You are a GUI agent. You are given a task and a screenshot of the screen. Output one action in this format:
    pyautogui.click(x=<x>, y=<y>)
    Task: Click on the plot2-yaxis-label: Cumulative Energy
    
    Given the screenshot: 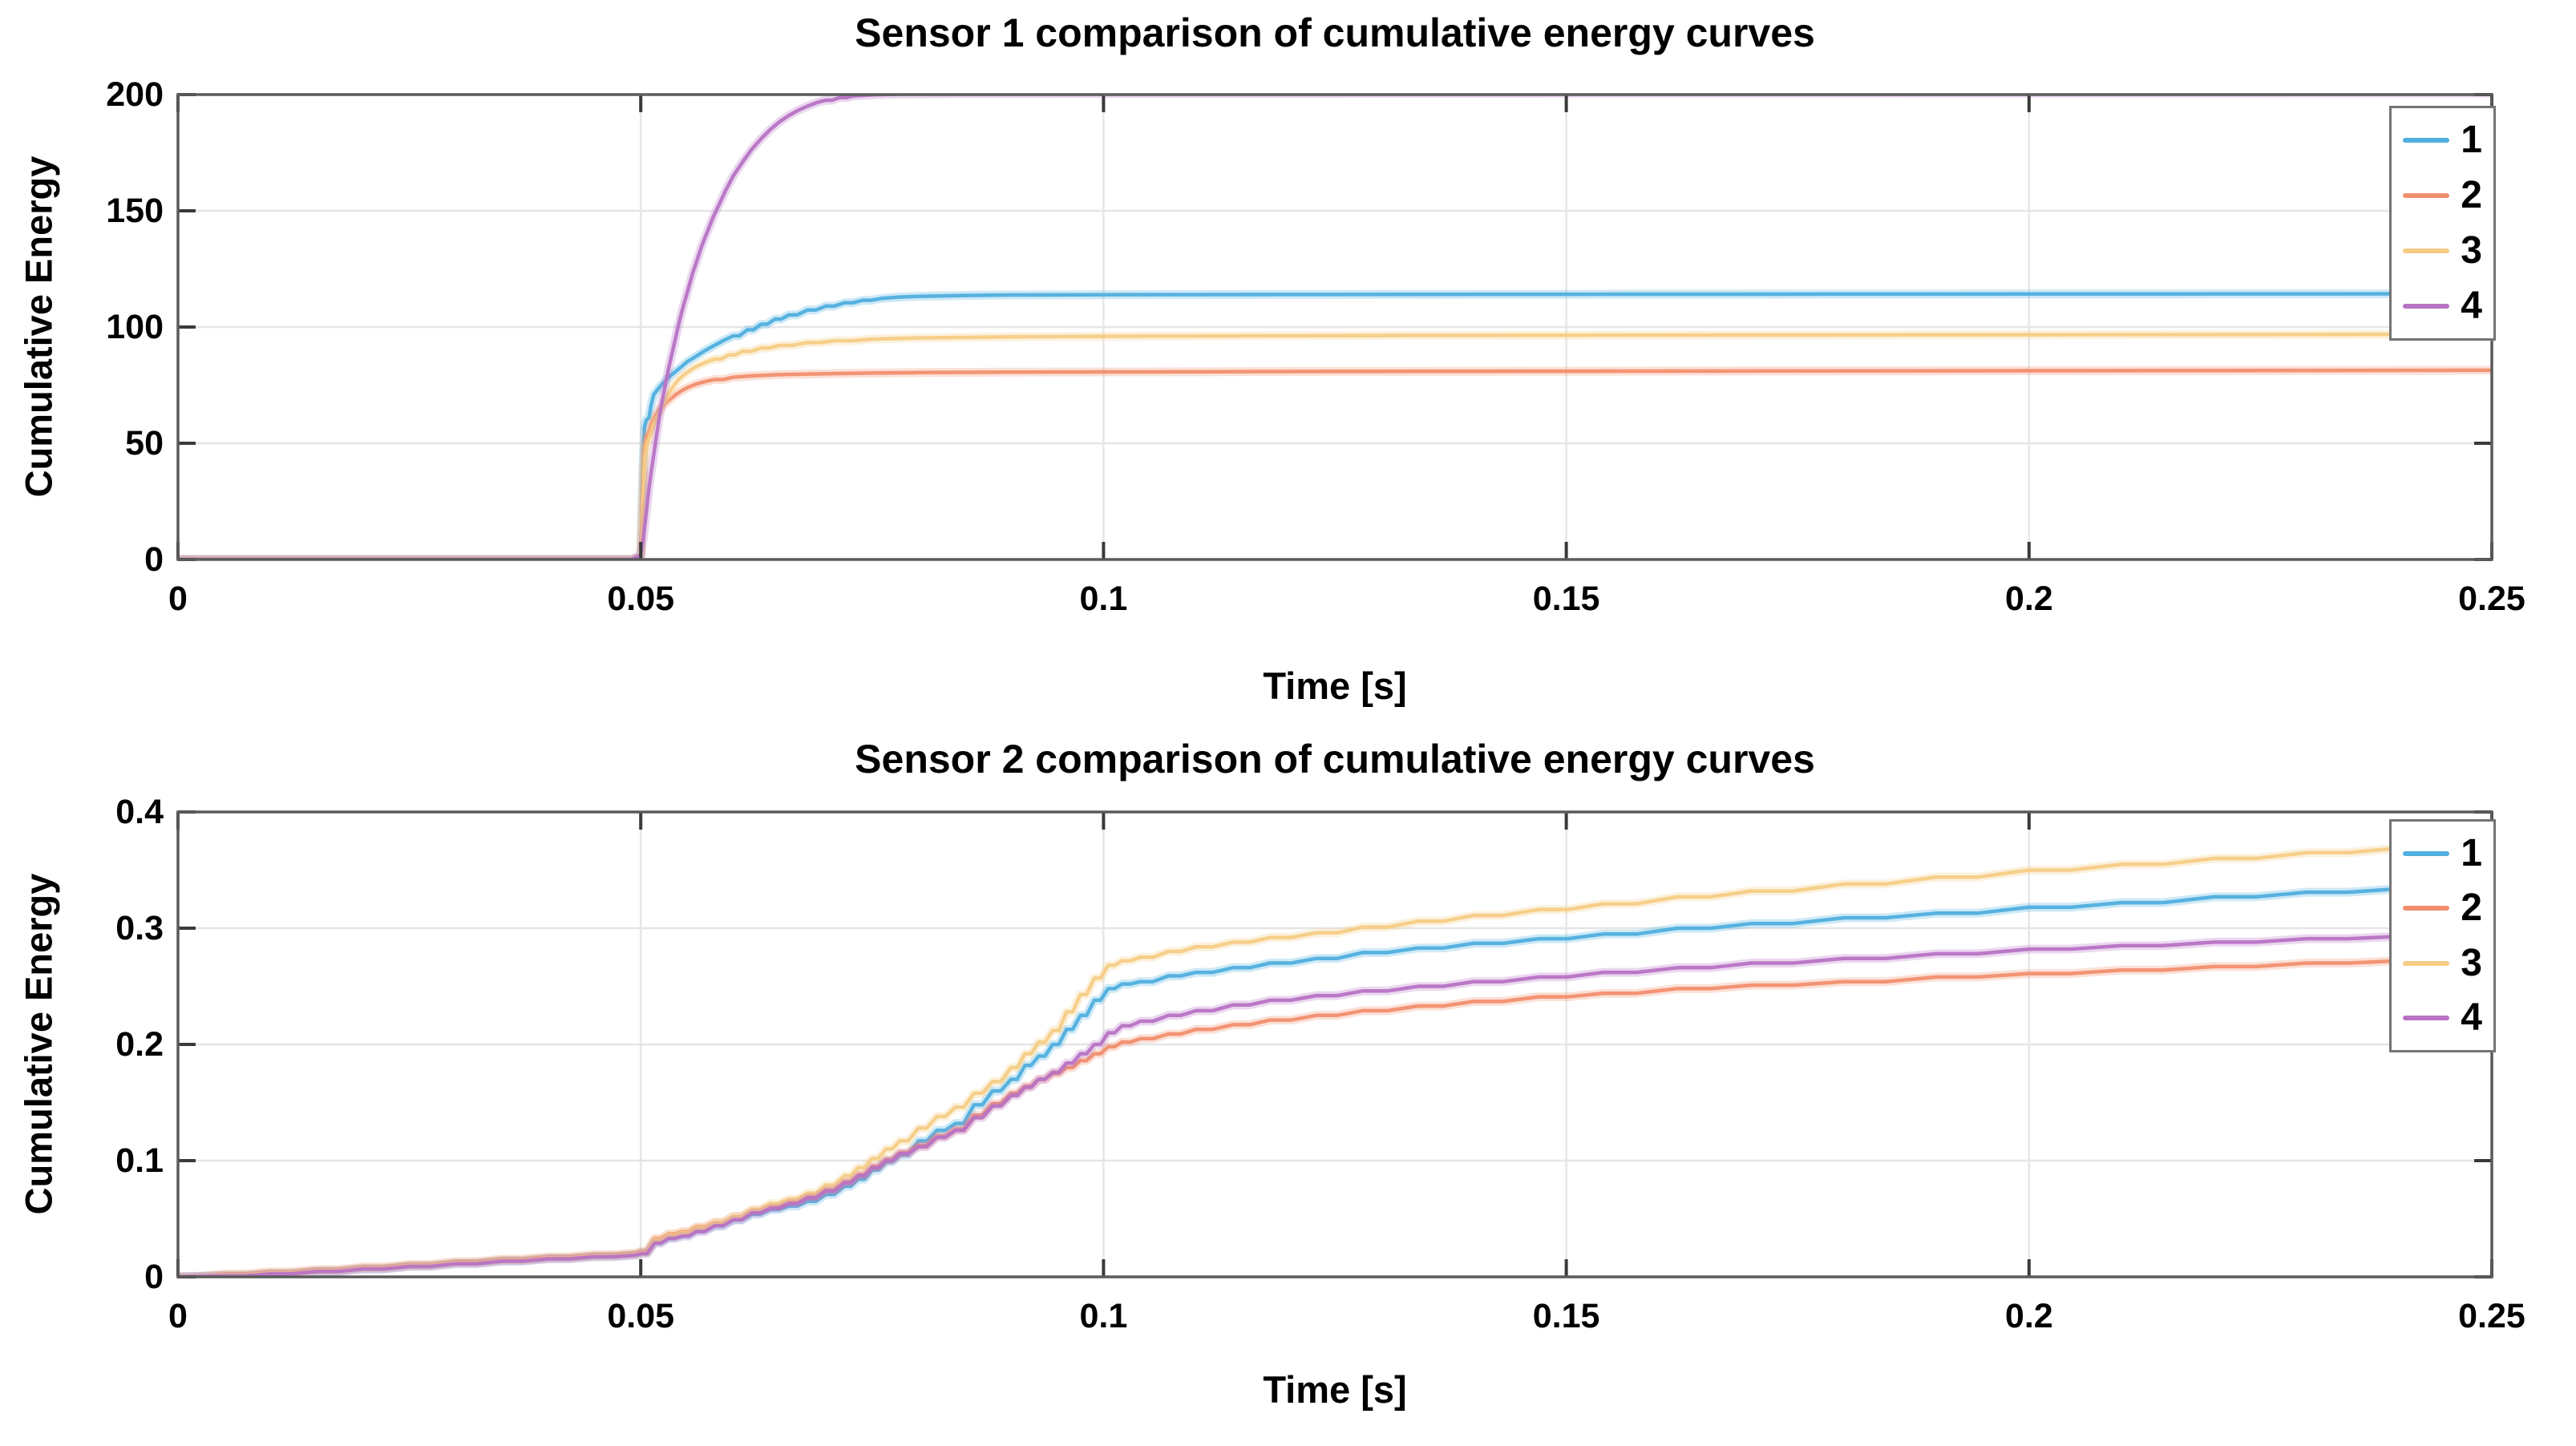 What is the action you would take?
    pyautogui.click(x=38, y=1044)
    